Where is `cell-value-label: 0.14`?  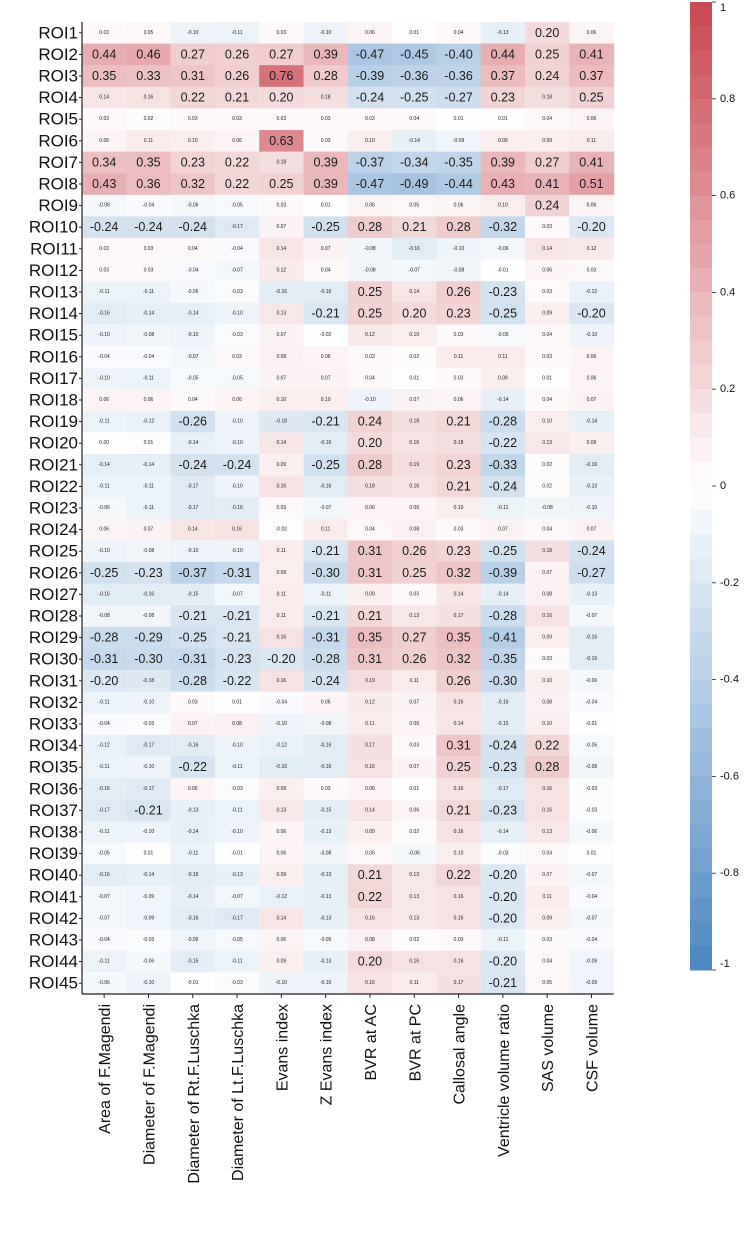 cell-value-label: 0.14 is located at coordinates (459, 724).